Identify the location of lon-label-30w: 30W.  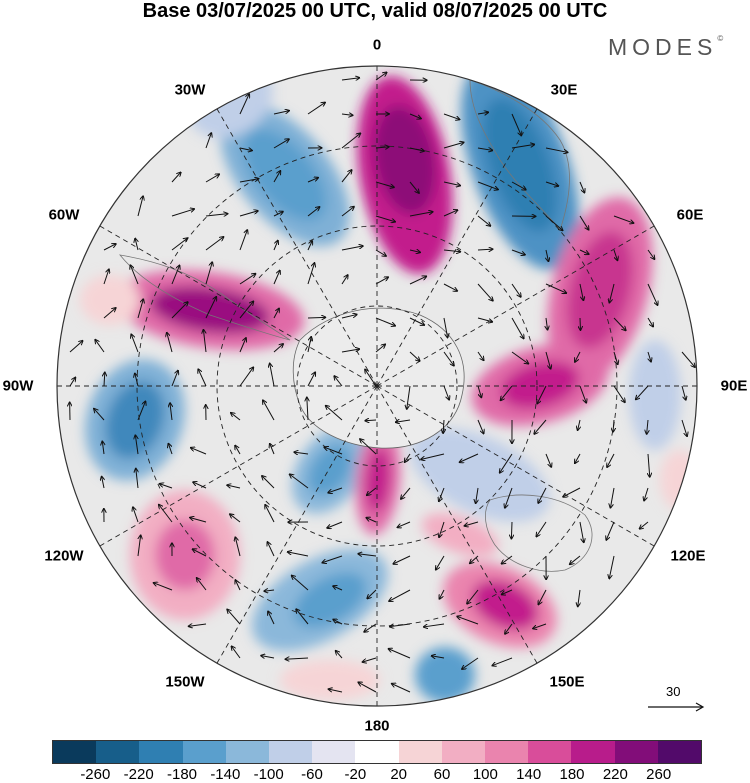
(190, 90).